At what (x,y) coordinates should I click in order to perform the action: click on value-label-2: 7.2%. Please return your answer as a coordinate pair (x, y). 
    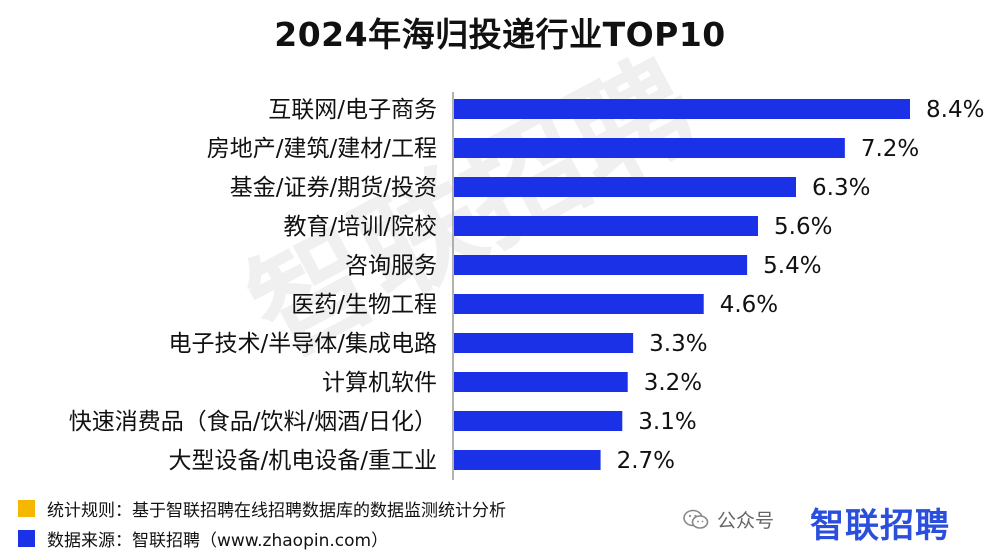
    Looking at the image, I should click on (890, 149).